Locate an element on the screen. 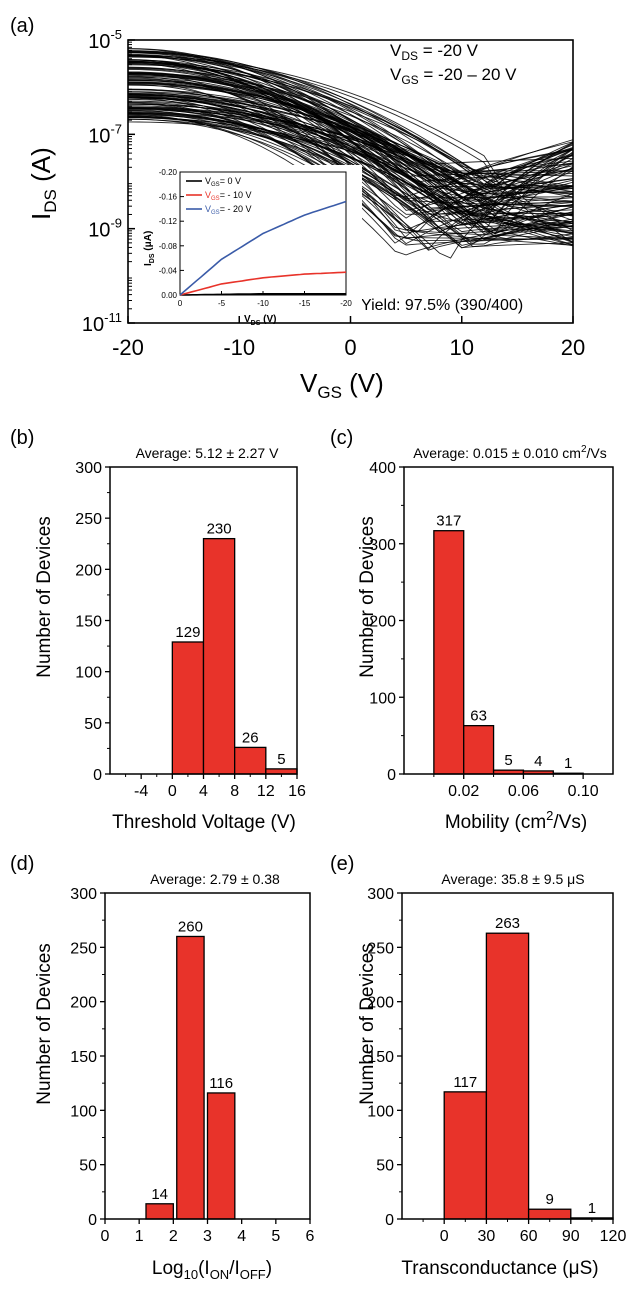  bar-count-label: 9 is located at coordinates (550, 1199).